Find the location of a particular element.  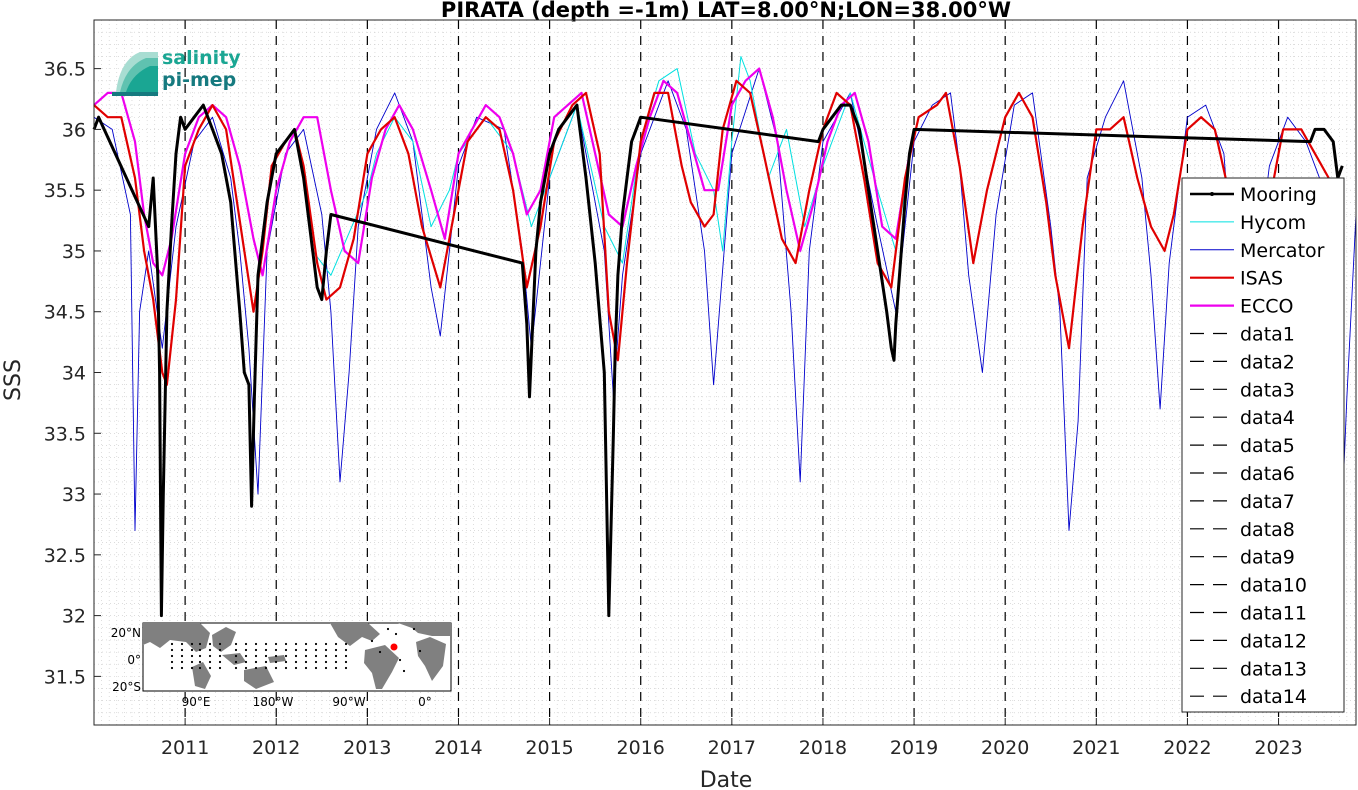

map-lat-label-2: 20°S is located at coordinates (126, 687).